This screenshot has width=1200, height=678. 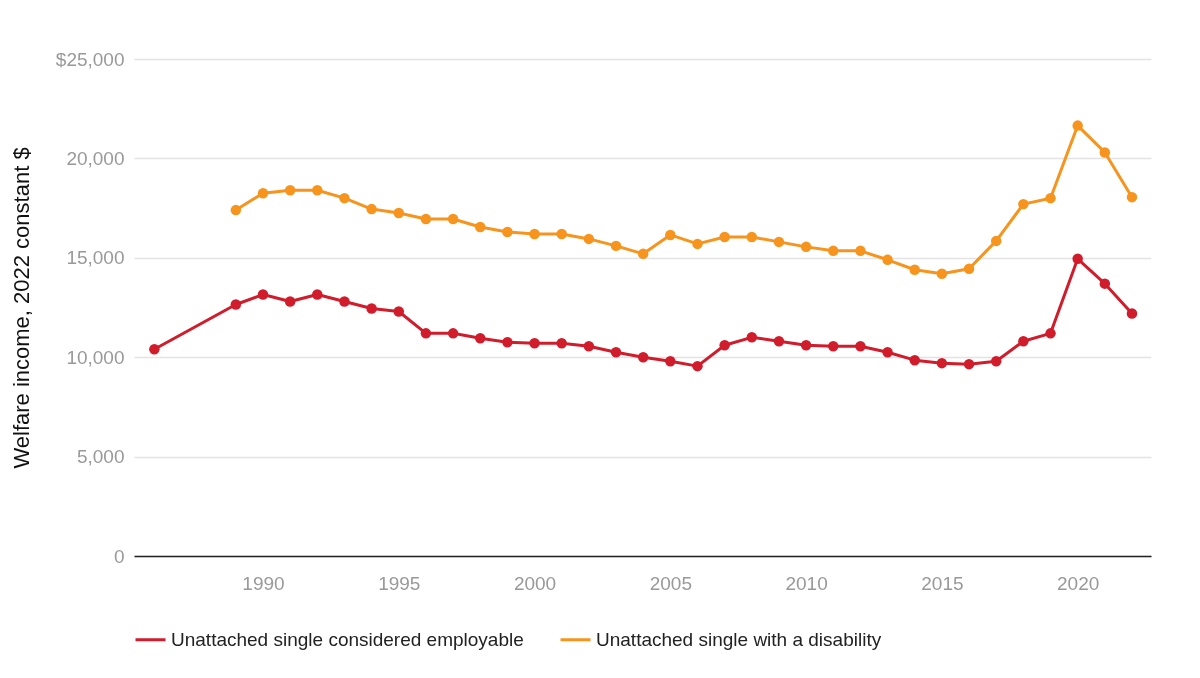 I want to click on x-tick-label: 2000, so click(x=535, y=583).